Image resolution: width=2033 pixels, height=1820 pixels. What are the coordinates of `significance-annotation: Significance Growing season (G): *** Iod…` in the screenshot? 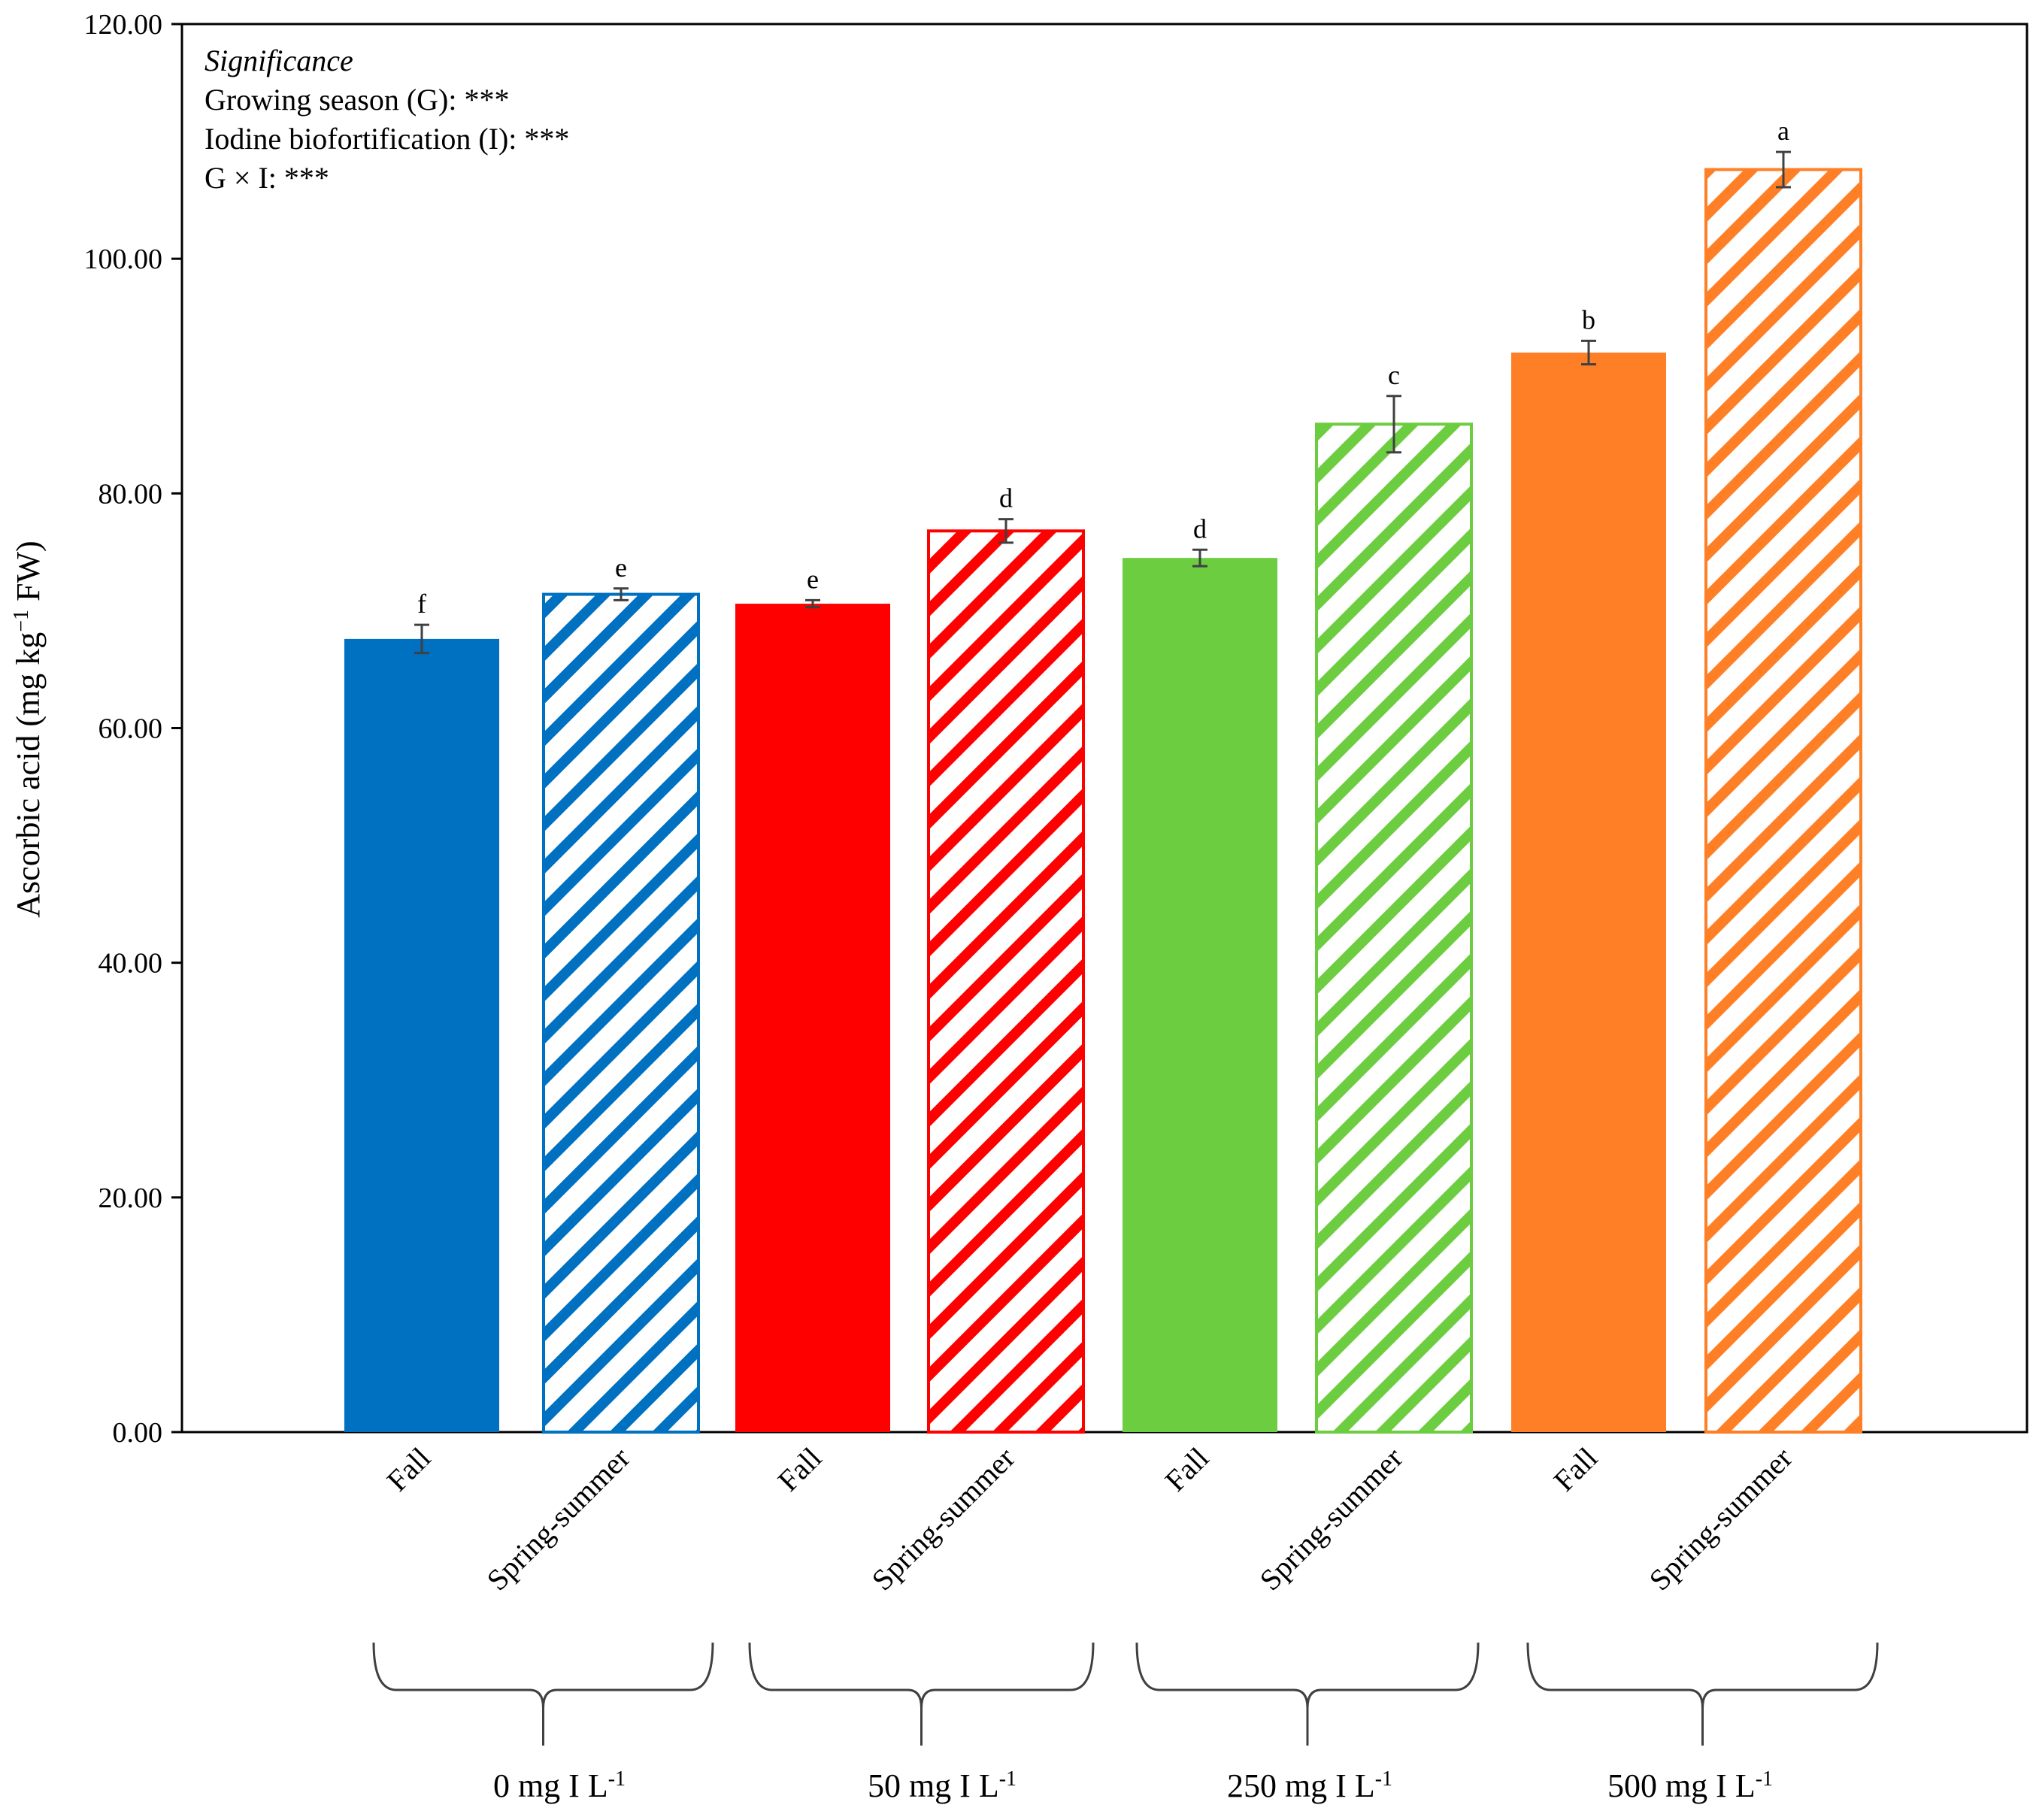 It's located at (387, 119).